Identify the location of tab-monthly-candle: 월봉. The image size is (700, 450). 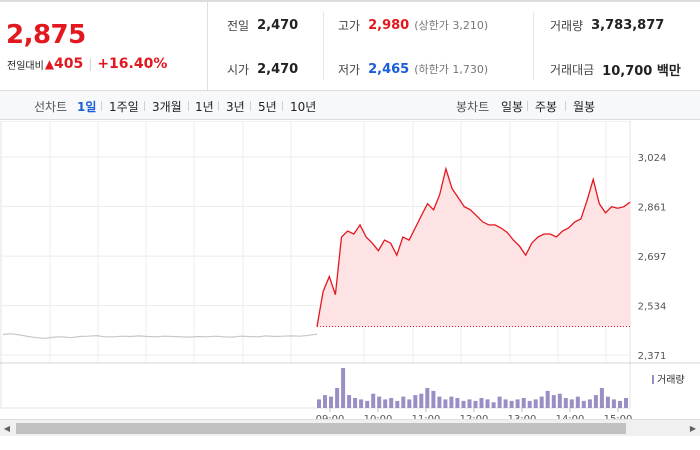
(584, 107).